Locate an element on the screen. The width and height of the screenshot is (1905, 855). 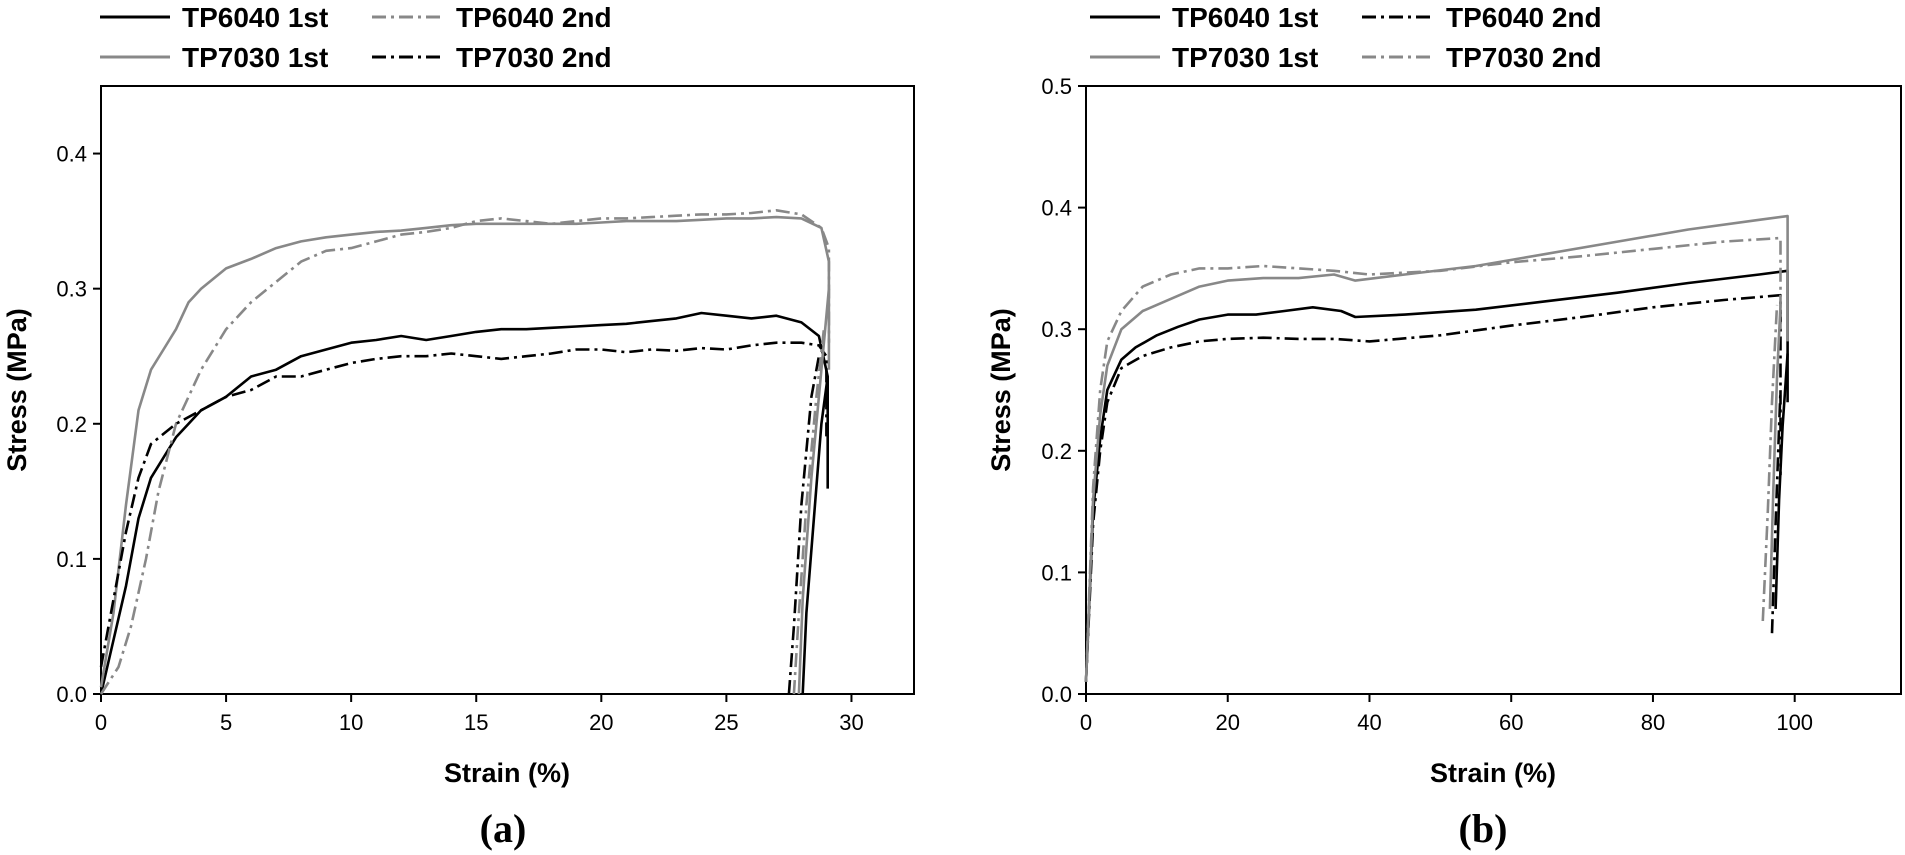
panel-label-b: (b) is located at coordinates (1483, 828).